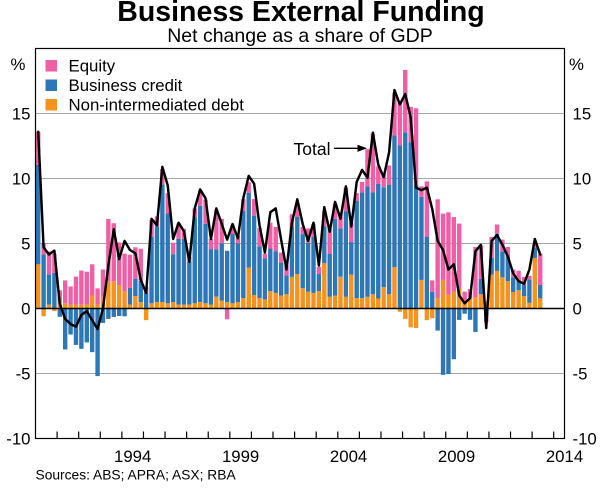 The image size is (600, 492). What do you see at coordinates (312, 149) in the screenshot?
I see `svg-text: Total` at bounding box center [312, 149].